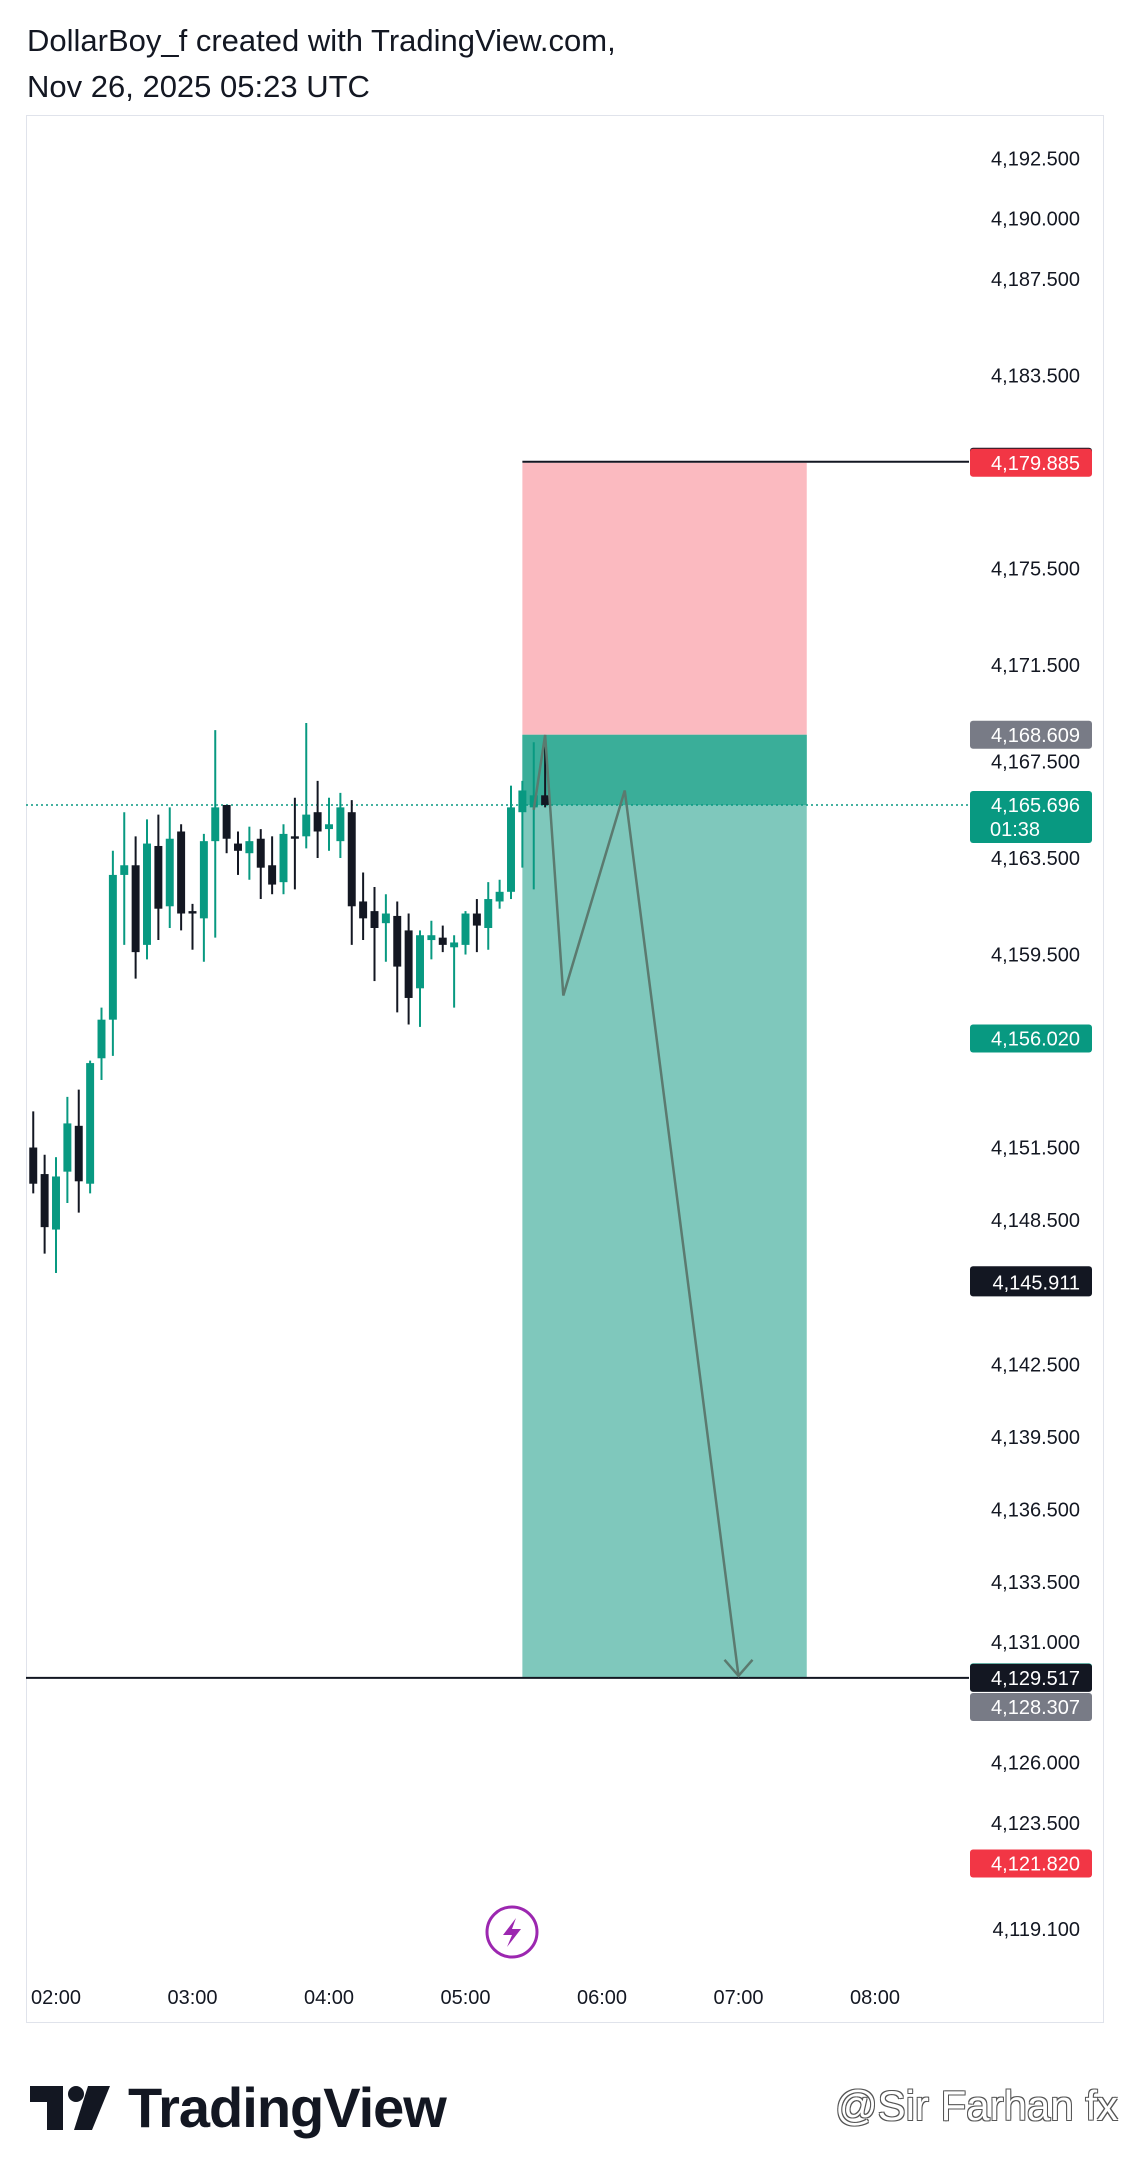 This screenshot has height=2183, width=1130. Describe the element at coordinates (238, 2107) in the screenshot. I see `tradingview-logo: TradingView` at that location.